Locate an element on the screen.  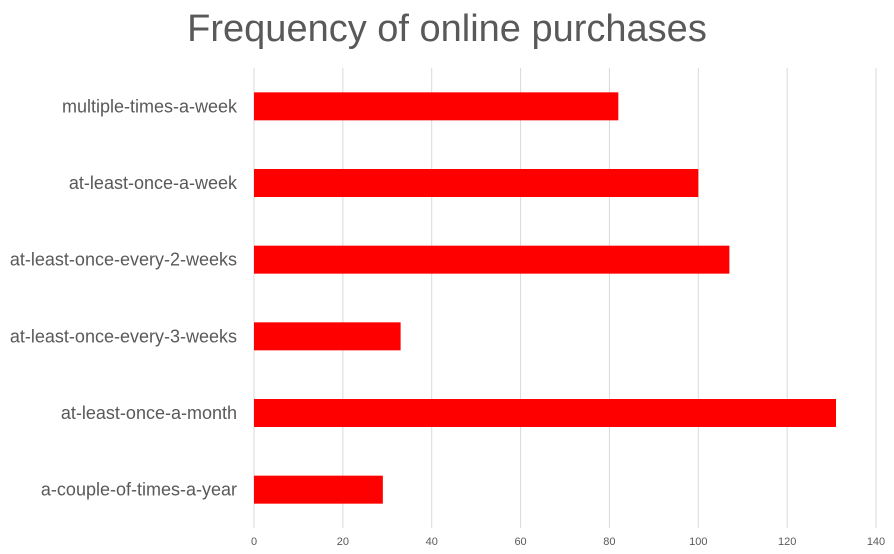
category-label: a-couple-of-times-a-year is located at coordinates (139, 490).